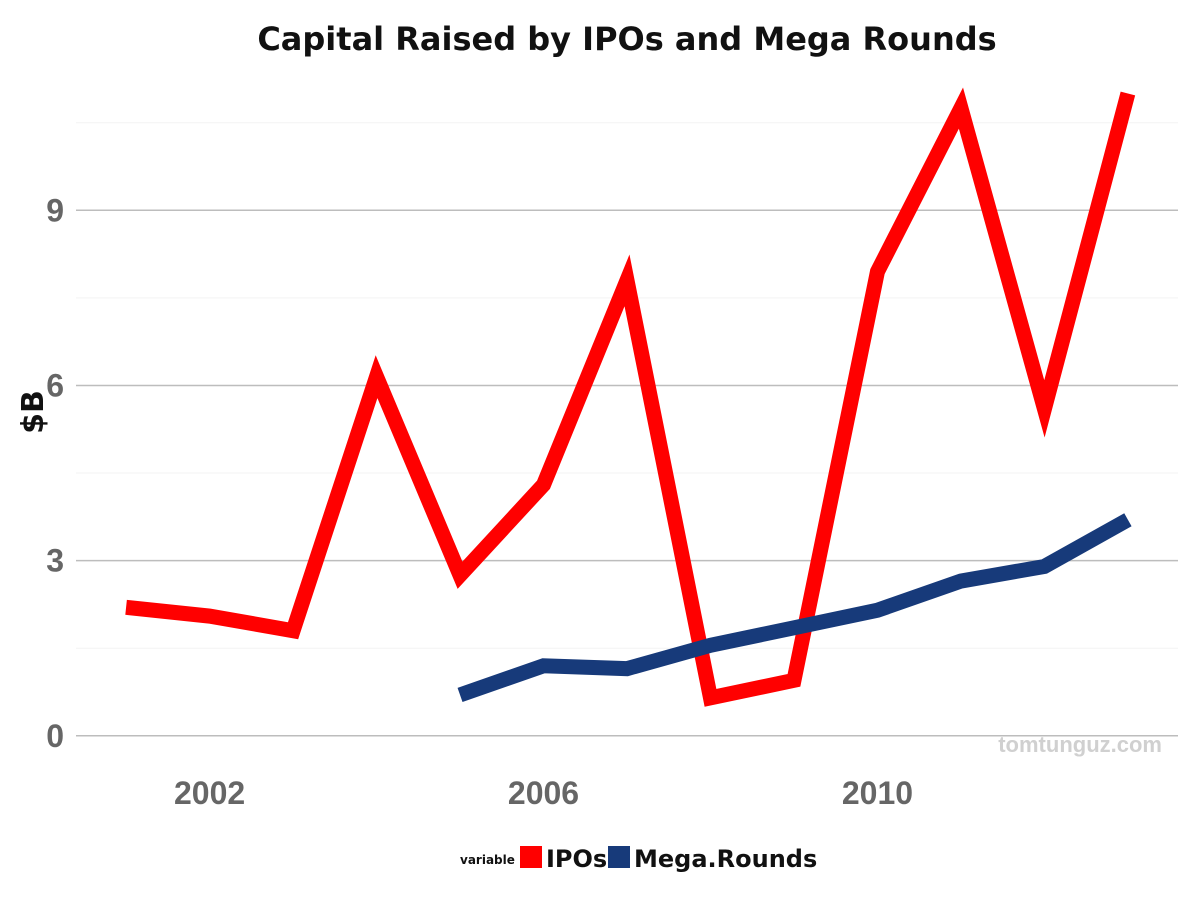 Image resolution: width=1200 pixels, height=900 pixels. Describe the element at coordinates (487, 860) in the screenshot. I see `legend-title: variable` at that location.